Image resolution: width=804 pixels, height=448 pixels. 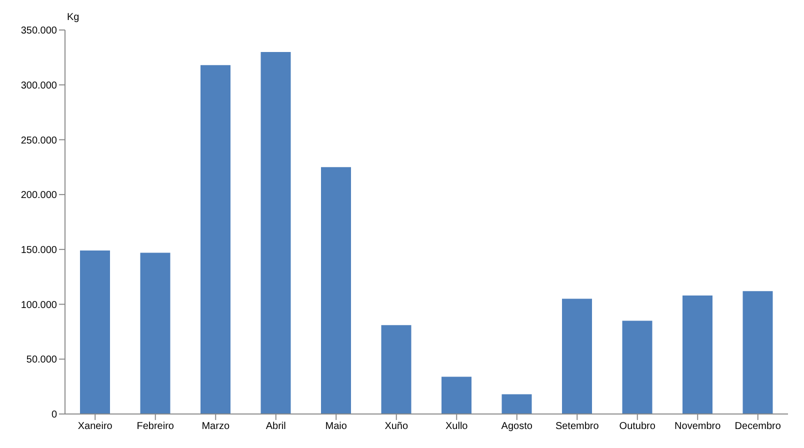 I want to click on x-tick-label: Maio, so click(x=336, y=426).